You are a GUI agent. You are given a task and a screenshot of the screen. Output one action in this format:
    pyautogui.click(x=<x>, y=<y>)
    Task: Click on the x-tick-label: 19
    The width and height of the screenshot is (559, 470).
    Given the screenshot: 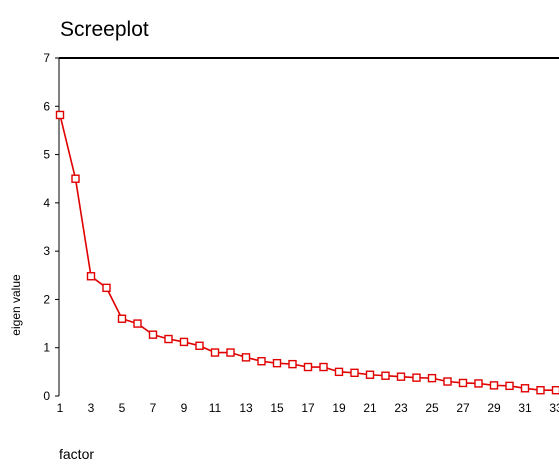 What is the action you would take?
    pyautogui.click(x=339, y=408)
    